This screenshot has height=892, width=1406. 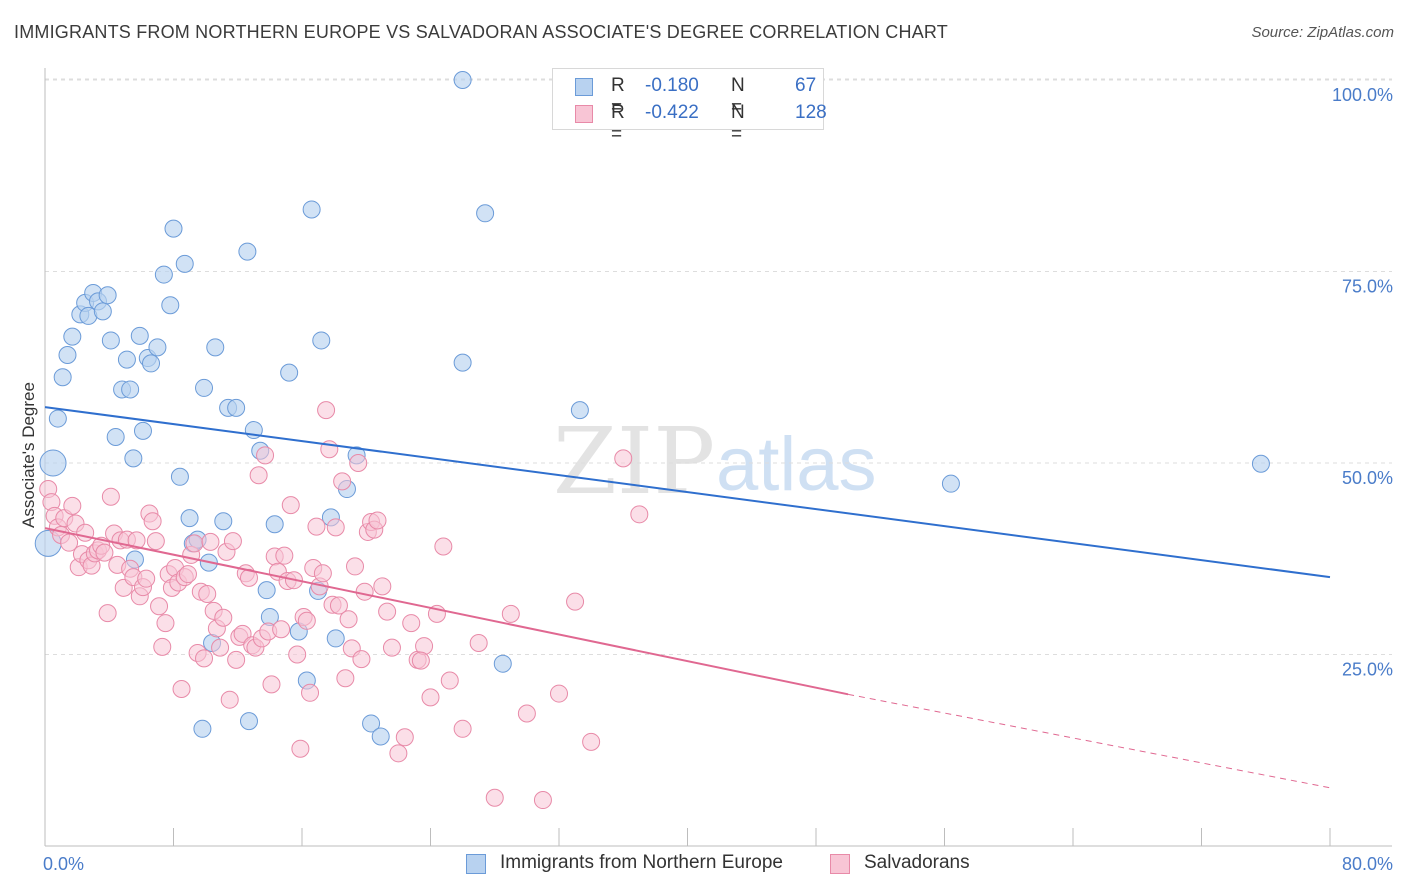 What do you see at coordinates (1362, 95) in the screenshot?
I see `y-tick-label: 100.0%` at bounding box center [1362, 95].